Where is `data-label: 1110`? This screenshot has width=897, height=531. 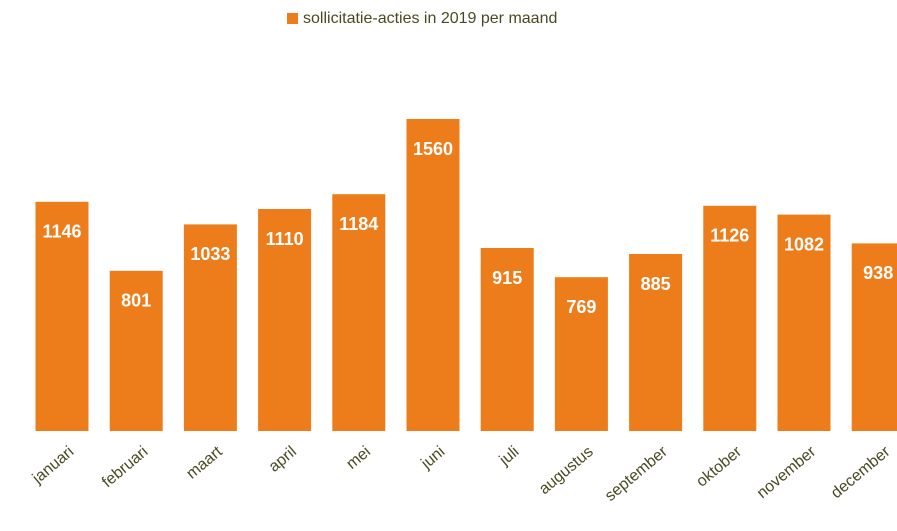 data-label: 1110 is located at coordinates (285, 239).